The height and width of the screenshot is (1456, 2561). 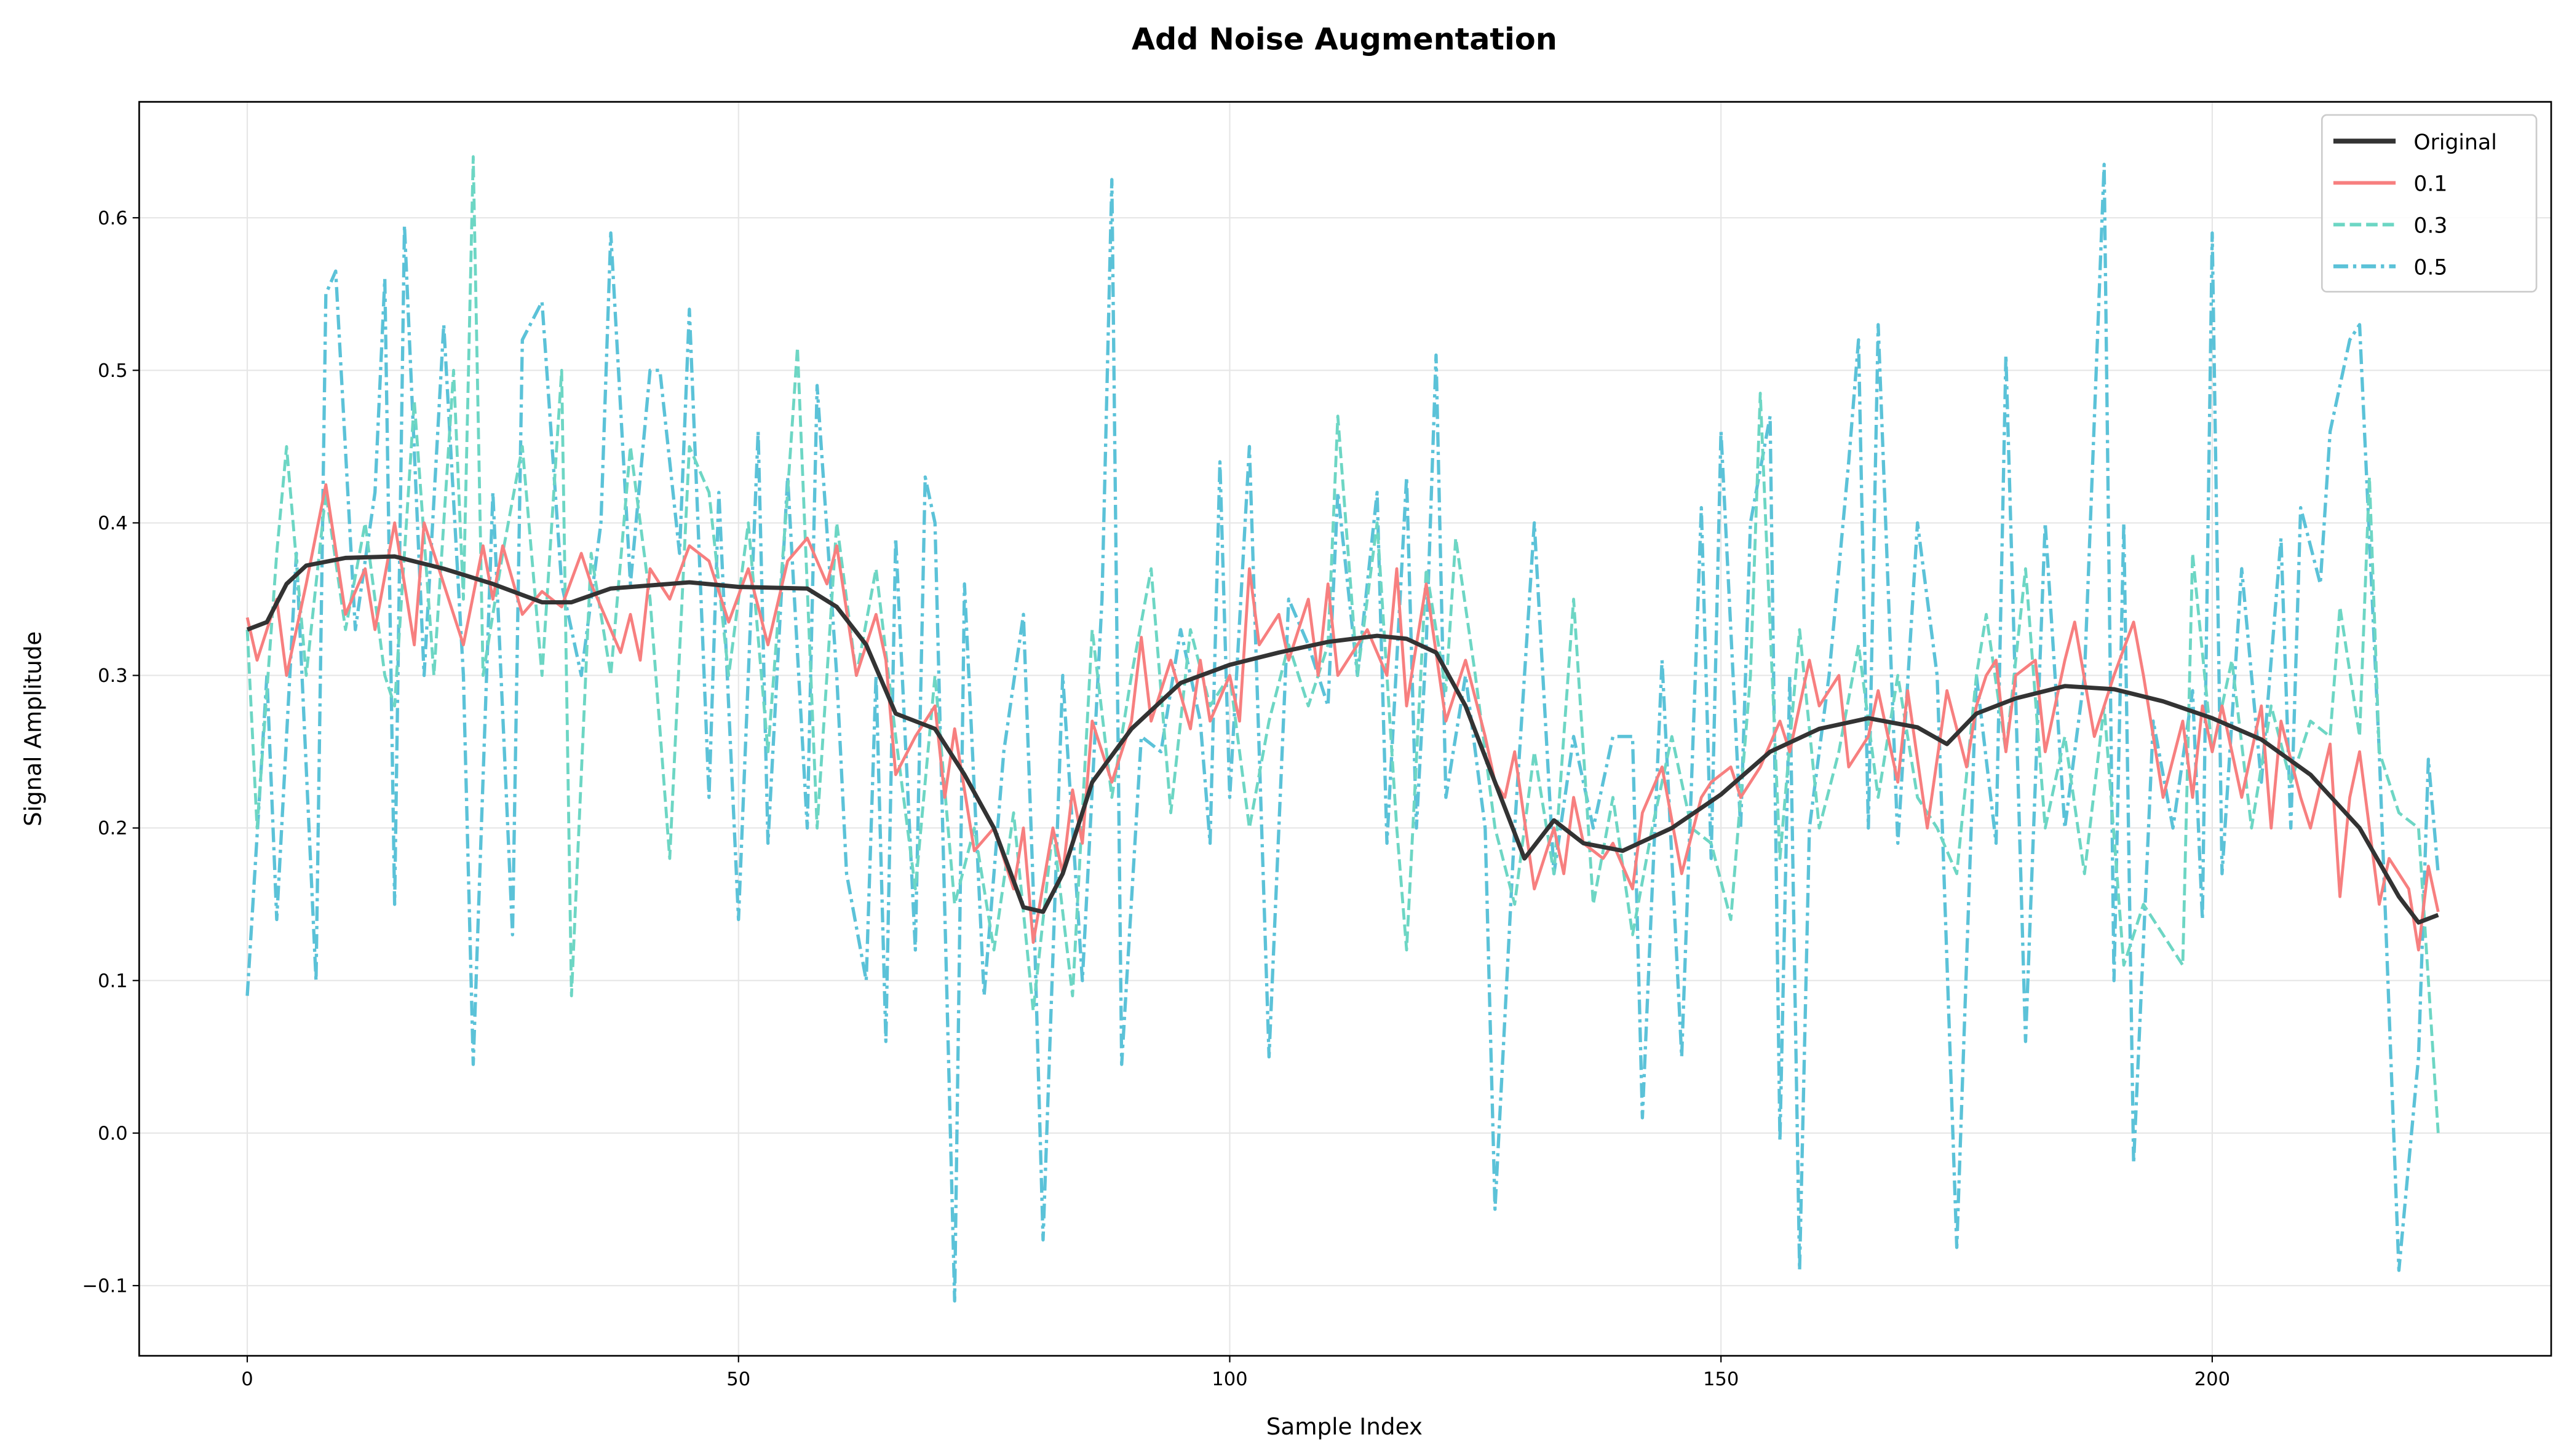 I want to click on x-tick-label: 100, so click(x=1230, y=1380).